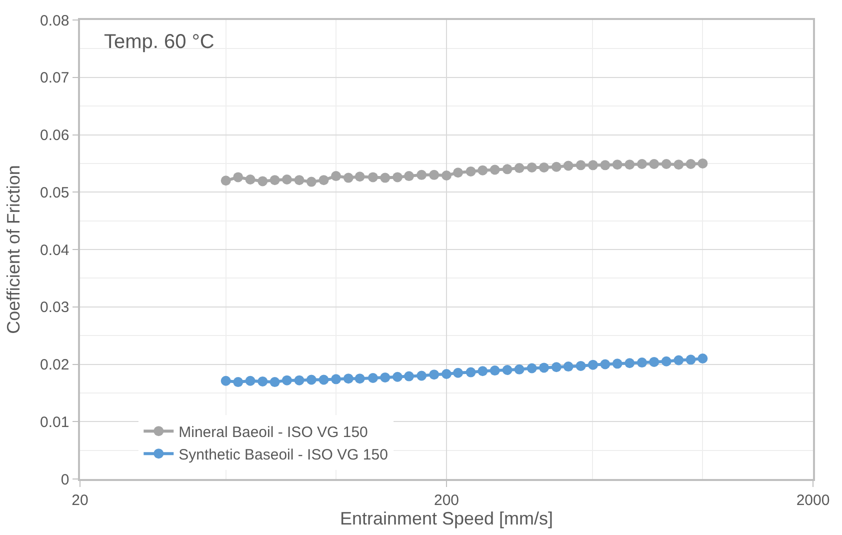 This screenshot has width=842, height=535. Describe the element at coordinates (55, 365) in the screenshot. I see `y-tick-label: 0.02` at that location.